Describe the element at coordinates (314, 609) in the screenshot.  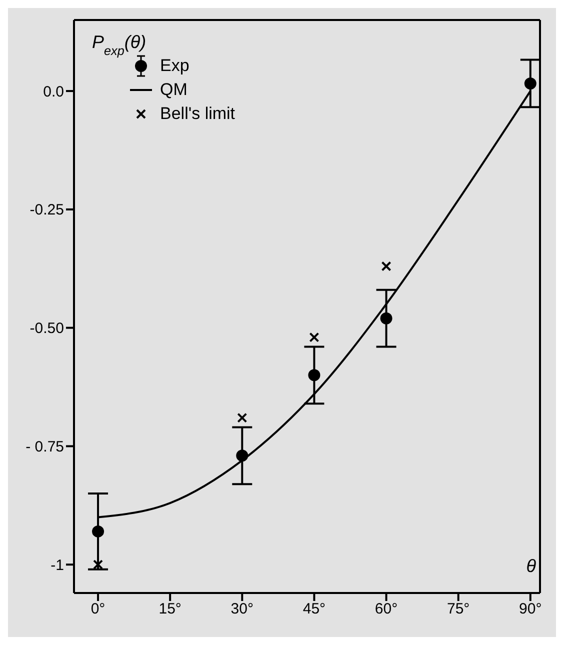
I see `x-tick-label: 45°` at that location.